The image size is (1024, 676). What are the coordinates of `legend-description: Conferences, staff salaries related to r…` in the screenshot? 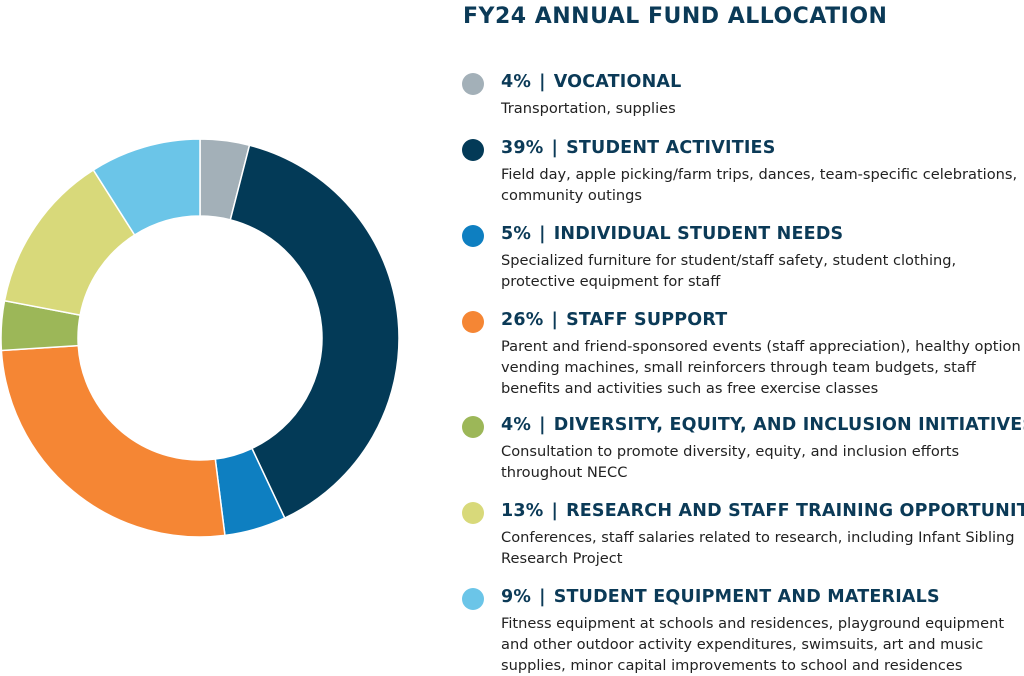 It's located at (758, 548).